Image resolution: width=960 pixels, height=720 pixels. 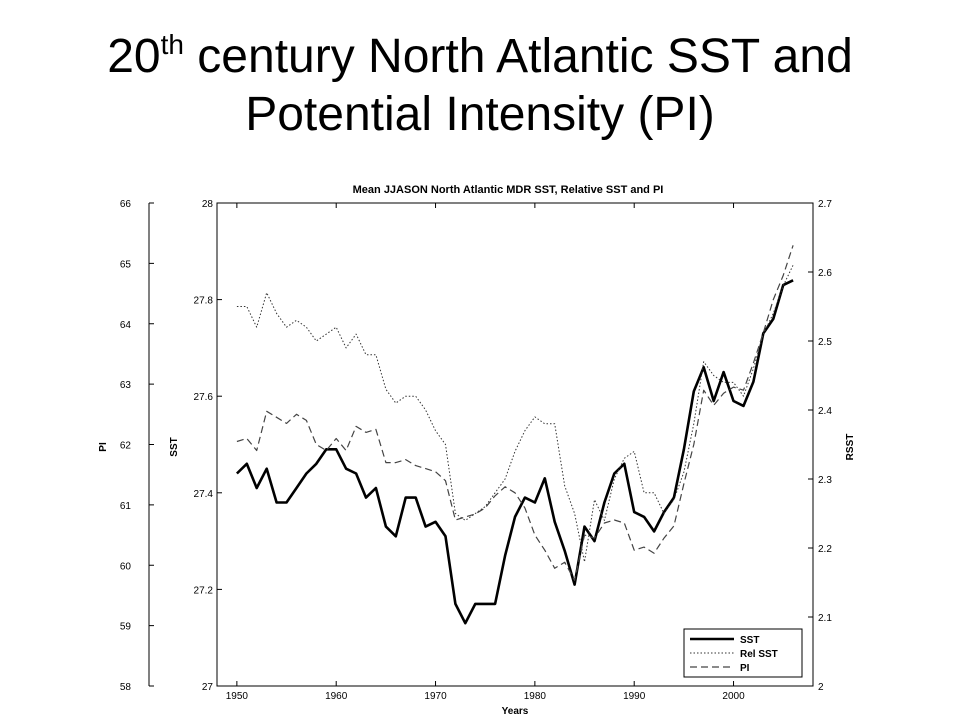 I want to click on pi-tick-label: 58, so click(x=126, y=687).